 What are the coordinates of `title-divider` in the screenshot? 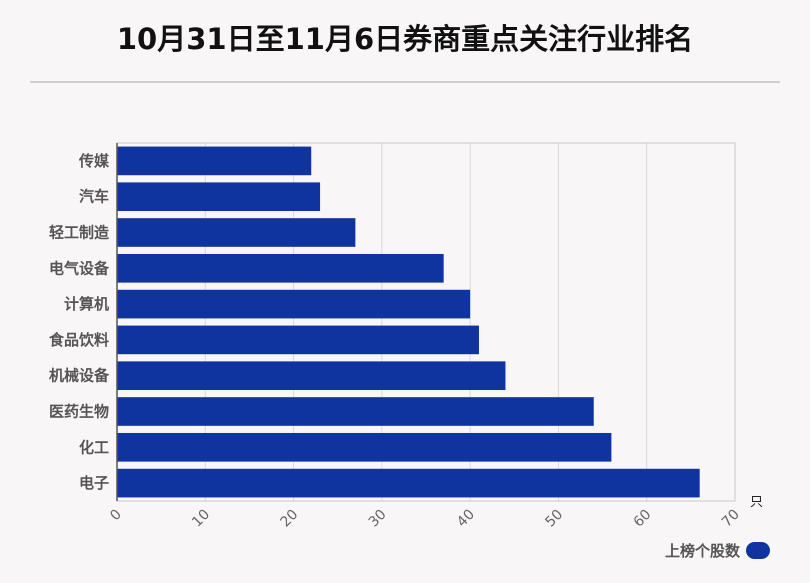 It's located at (405, 82).